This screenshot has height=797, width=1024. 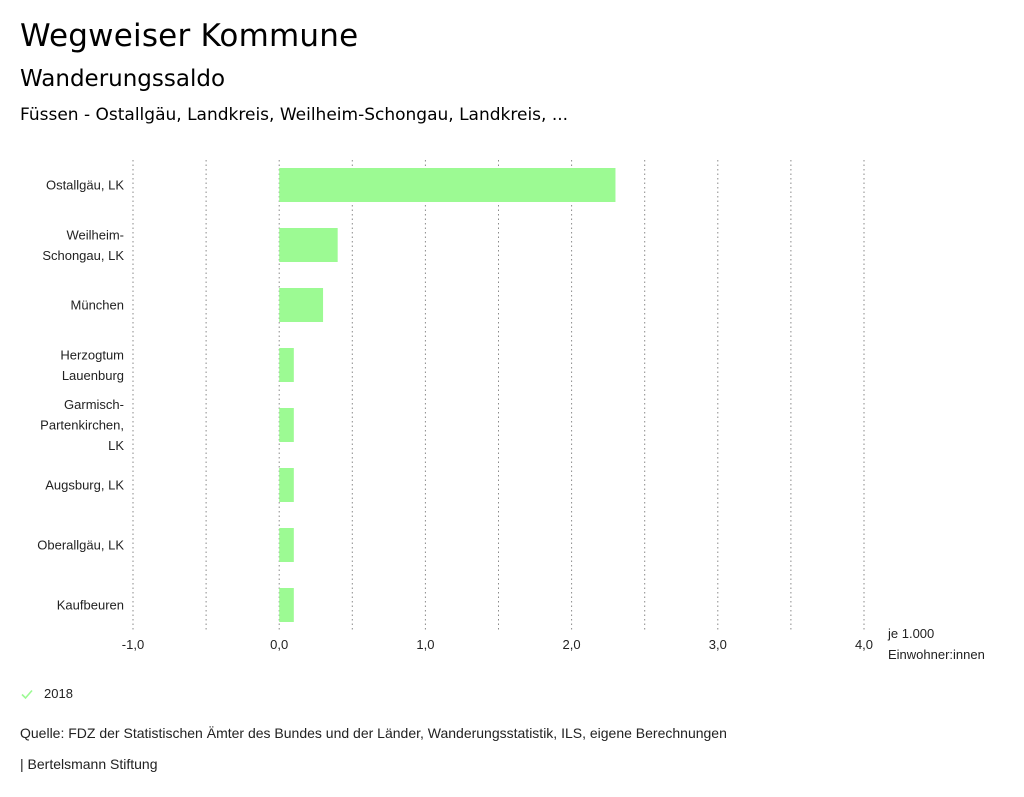 What do you see at coordinates (572, 644) in the screenshot?
I see `x-tick-label: 2,0` at bounding box center [572, 644].